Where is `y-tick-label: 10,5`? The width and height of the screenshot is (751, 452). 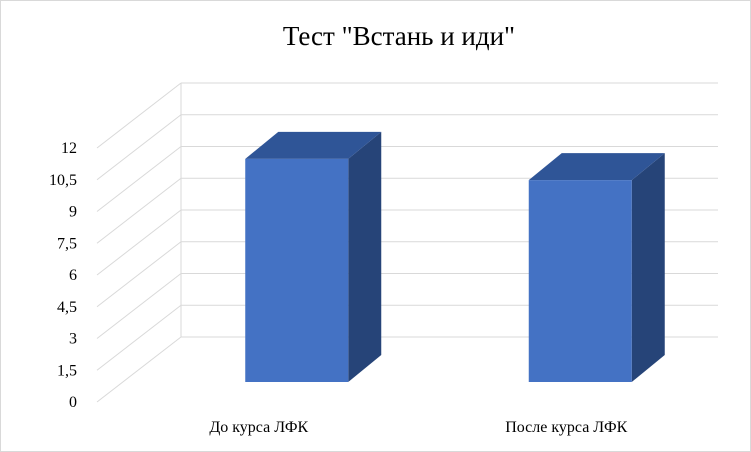
y-tick-label: 10,5 is located at coordinates (63, 180).